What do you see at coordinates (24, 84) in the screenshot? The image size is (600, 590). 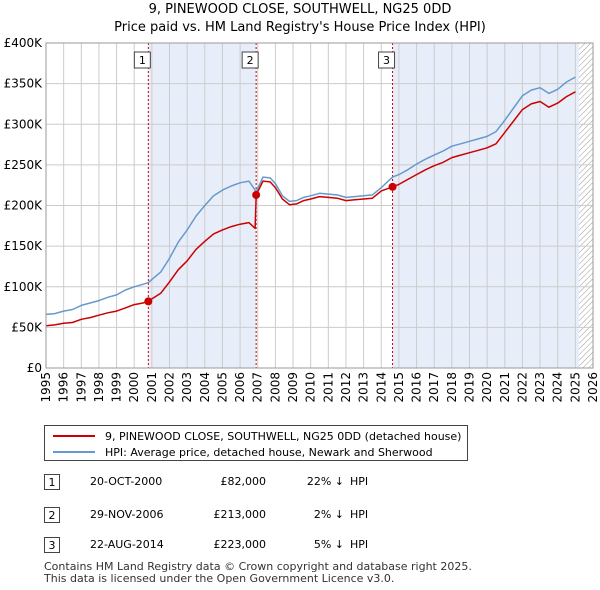 I see `y-tick-label: £350K` at bounding box center [24, 84].